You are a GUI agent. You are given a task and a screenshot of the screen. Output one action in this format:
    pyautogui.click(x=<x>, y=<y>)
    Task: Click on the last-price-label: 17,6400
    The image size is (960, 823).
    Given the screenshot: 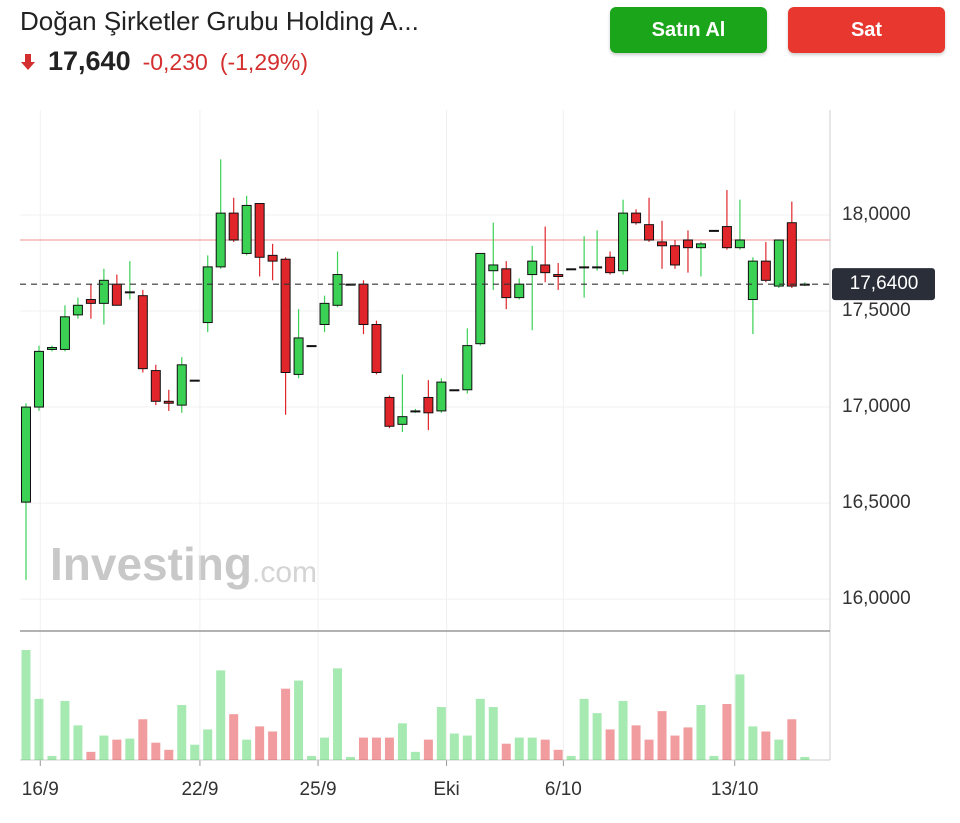 What is the action you would take?
    pyautogui.click(x=884, y=283)
    